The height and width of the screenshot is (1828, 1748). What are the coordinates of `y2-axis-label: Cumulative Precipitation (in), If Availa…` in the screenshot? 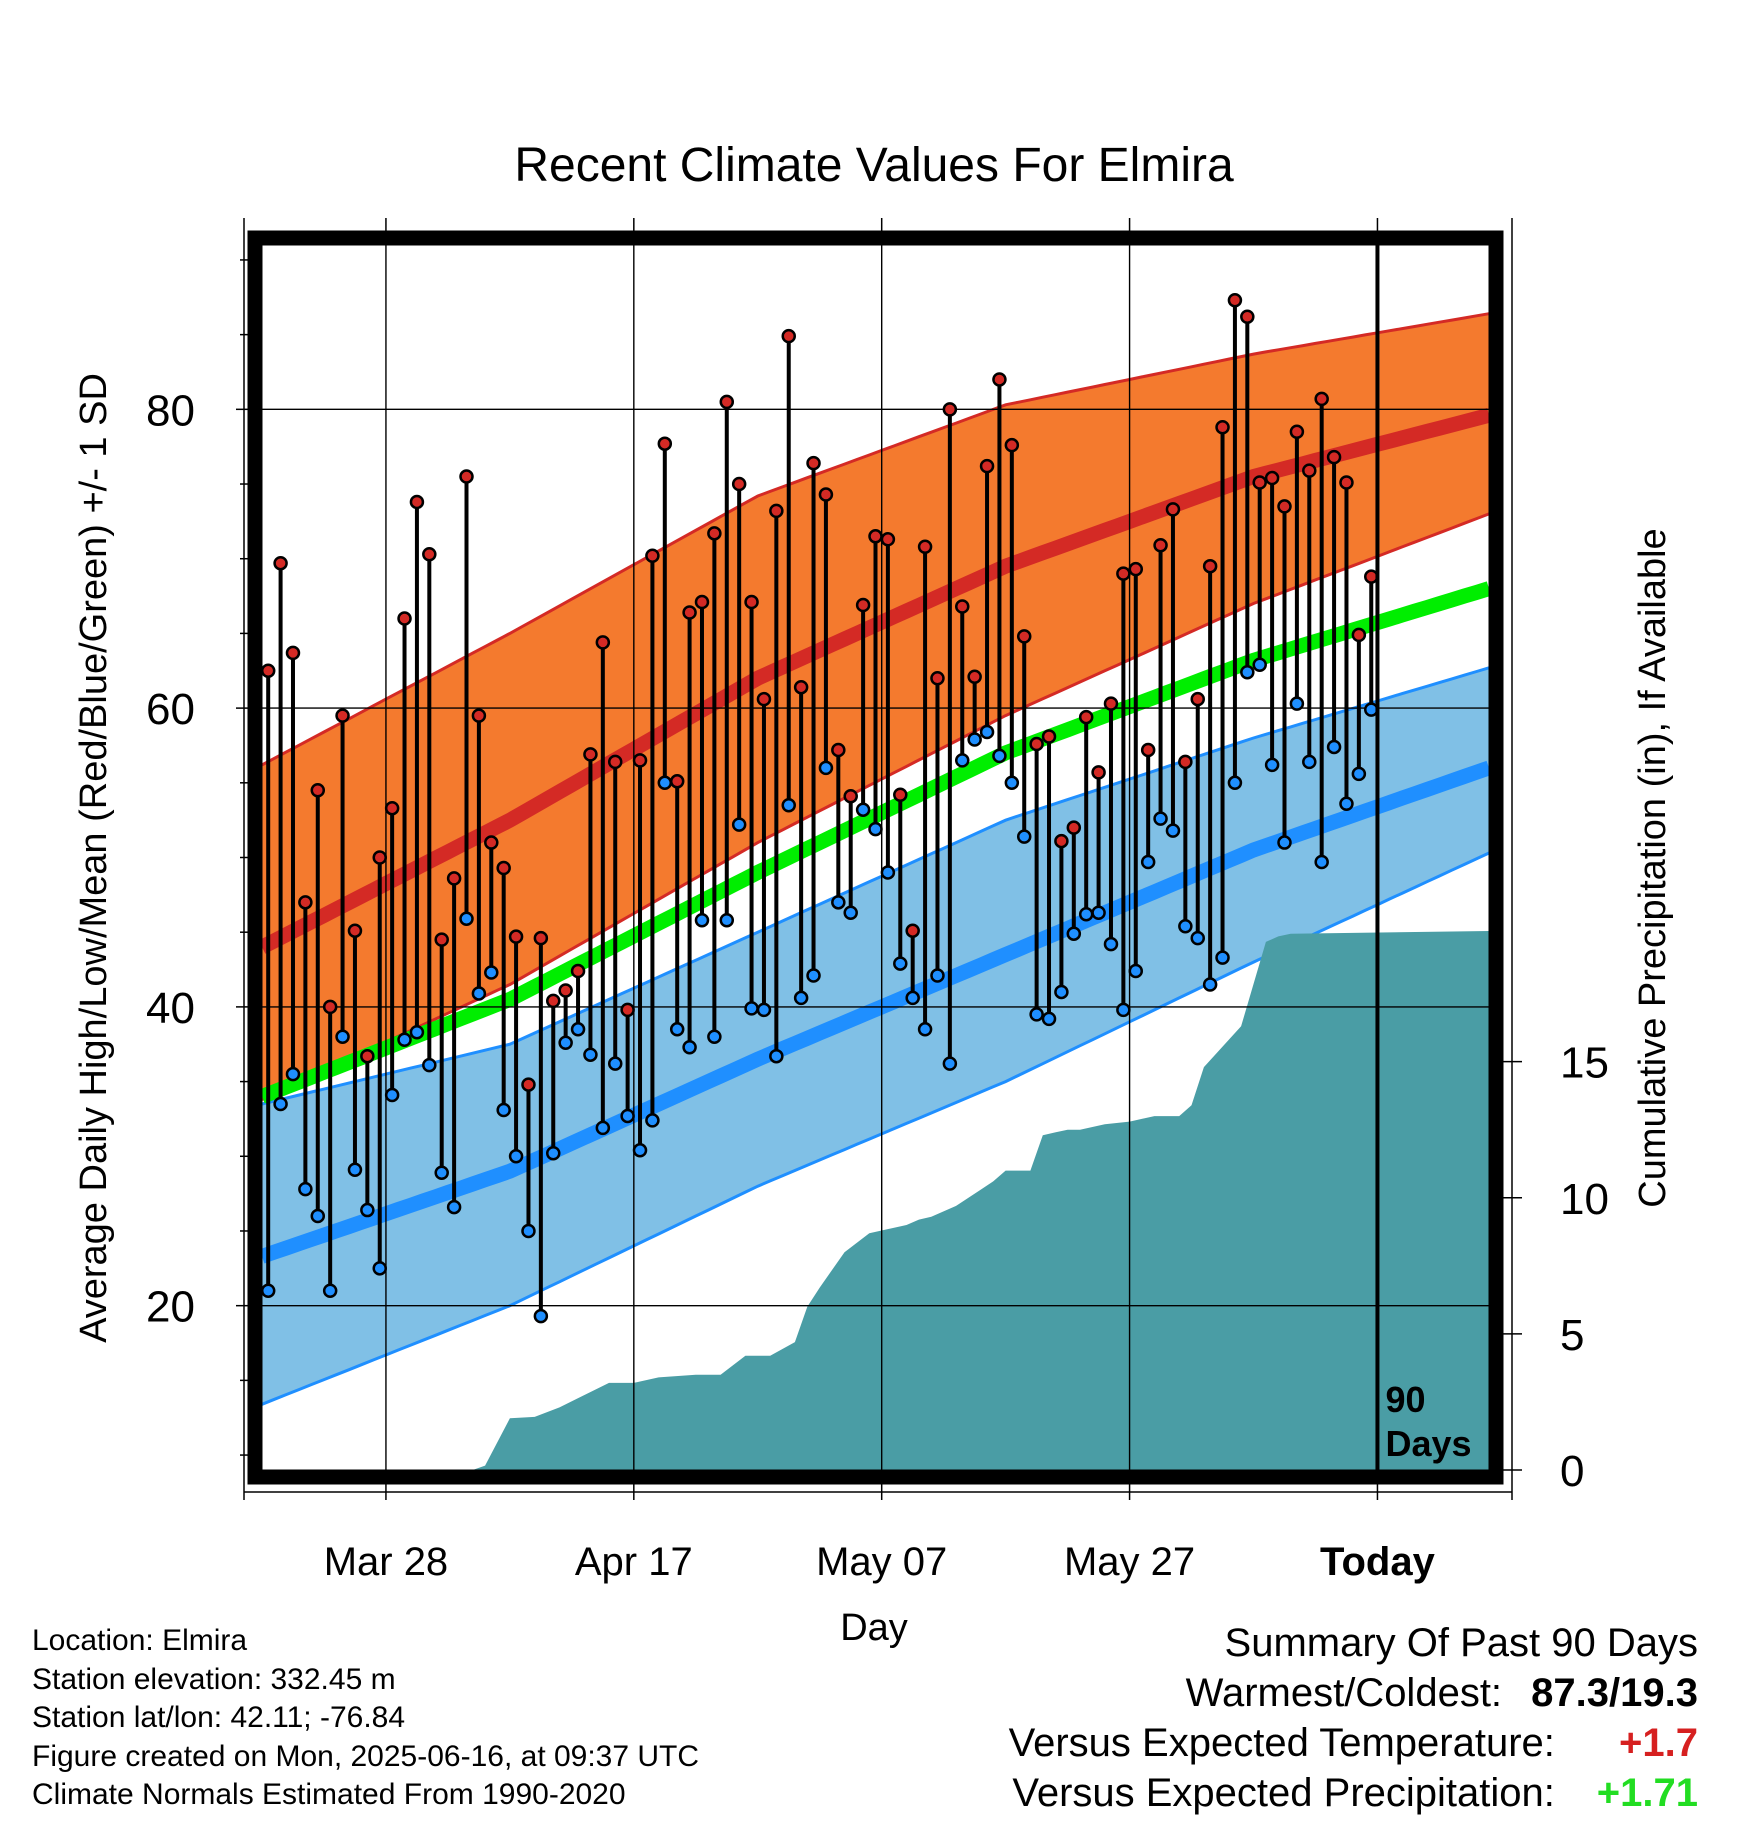 It's located at (1653, 867).